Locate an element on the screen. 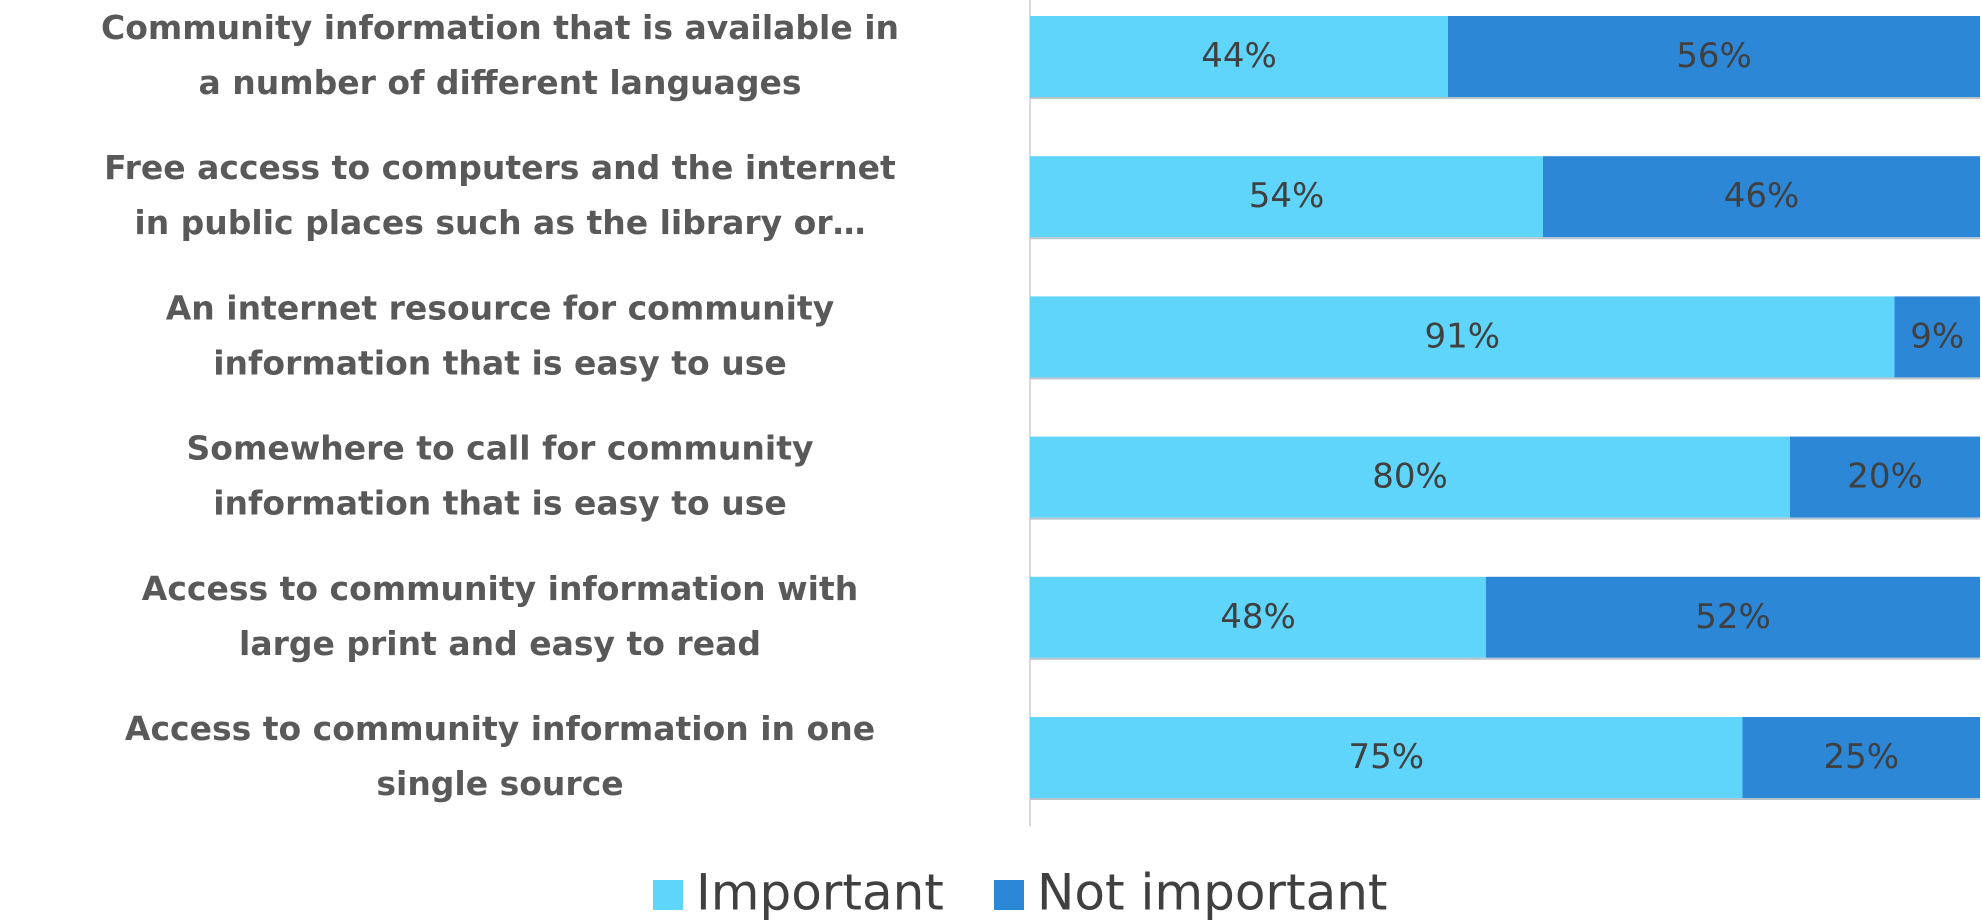 This screenshot has height=921, width=1982. value-label: 9% is located at coordinates (1937, 336).